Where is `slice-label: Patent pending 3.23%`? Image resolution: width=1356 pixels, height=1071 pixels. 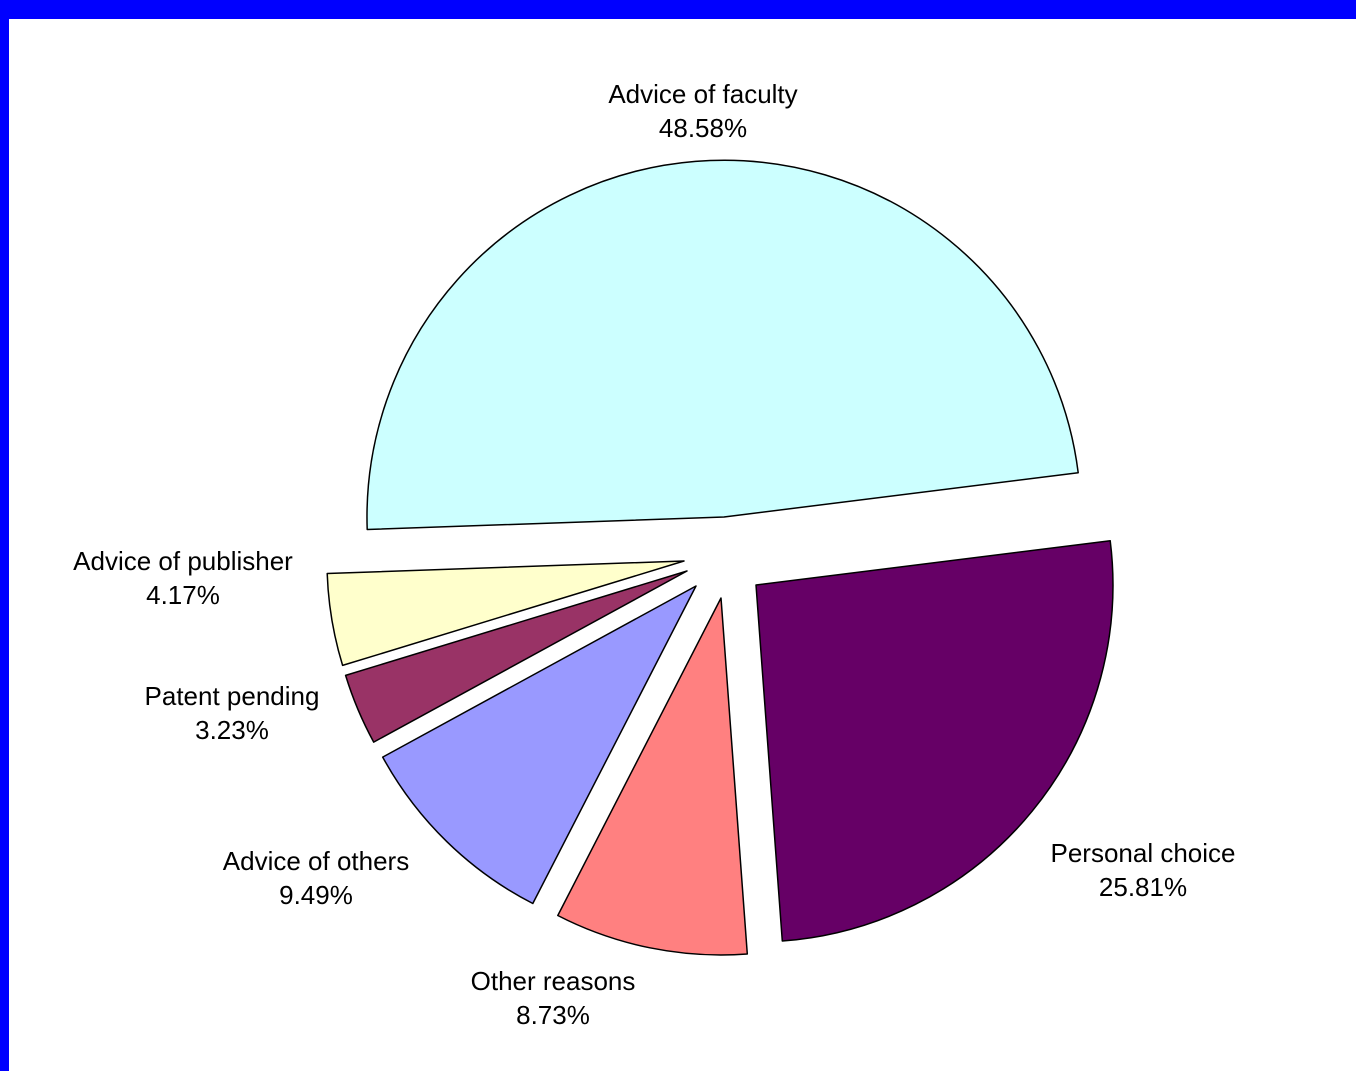 slice-label: Patent pending 3.23% is located at coordinates (232, 713).